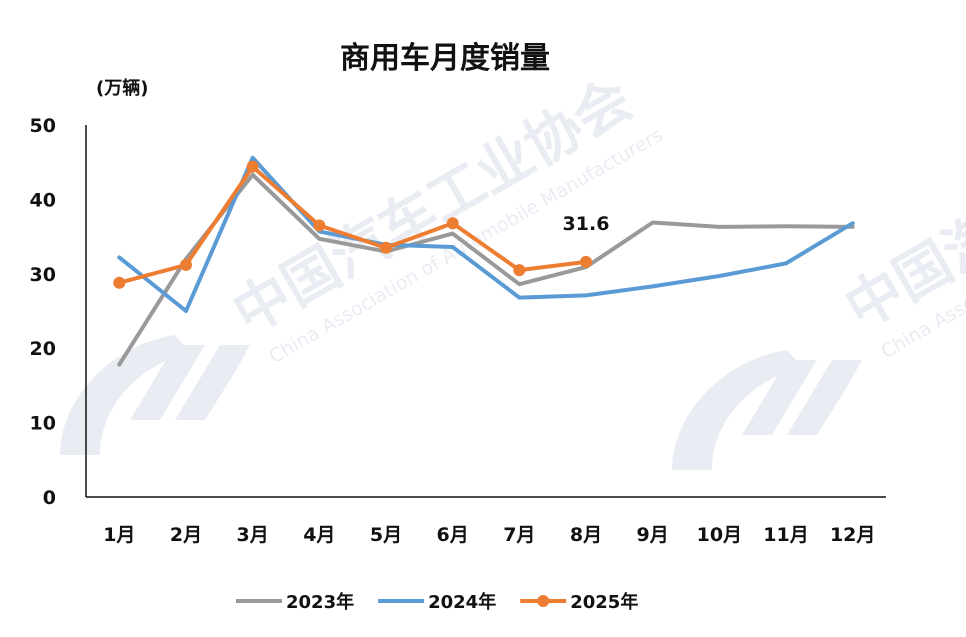 The height and width of the screenshot is (637, 966). What do you see at coordinates (43, 126) in the screenshot?
I see `y-tick-label: 50` at bounding box center [43, 126].